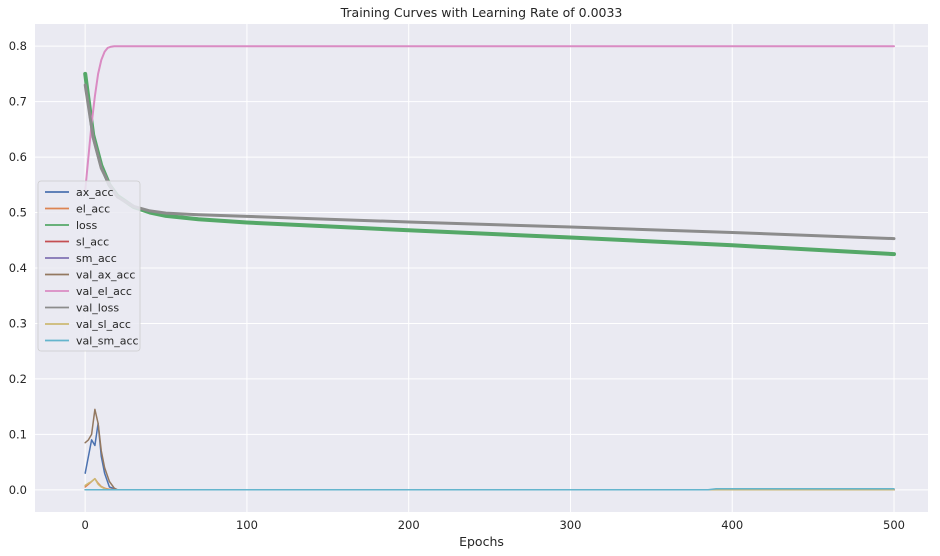 The image size is (940, 556). Describe the element at coordinates (103, 324) in the screenshot. I see `legend-entry: val_sl_acc` at that location.